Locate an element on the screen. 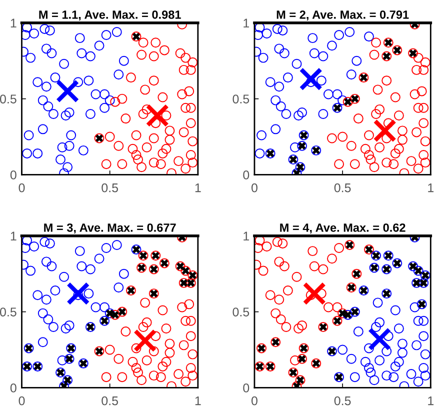 The width and height of the screenshot is (435, 416). chart-title: M = 3, Ave. Max. = 0.677 is located at coordinates (110, 228).